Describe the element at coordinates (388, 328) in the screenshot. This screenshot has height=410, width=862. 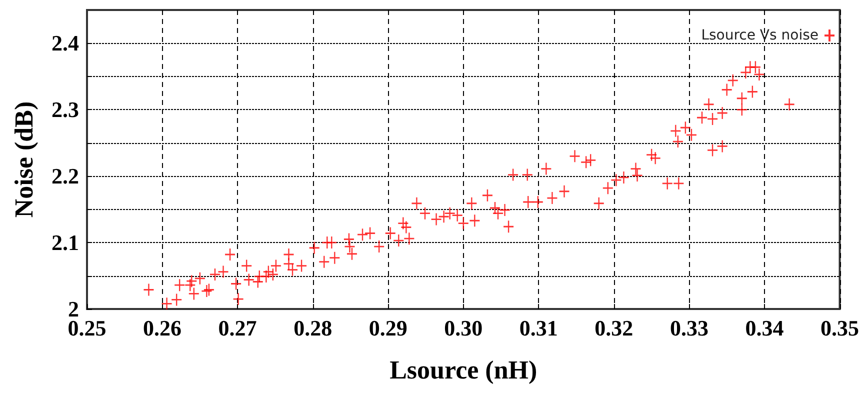
I see `x-tick-label: 0.29` at that location.